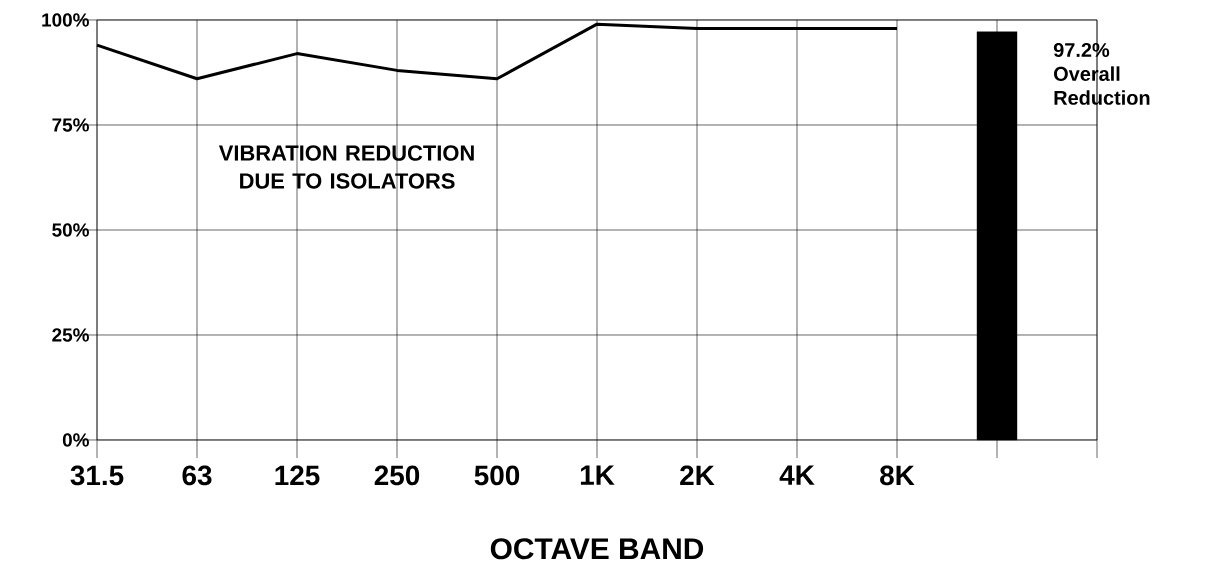 The width and height of the screenshot is (1225, 574). Describe the element at coordinates (75, 440) in the screenshot. I see `y-tick-label: 0%` at that location.